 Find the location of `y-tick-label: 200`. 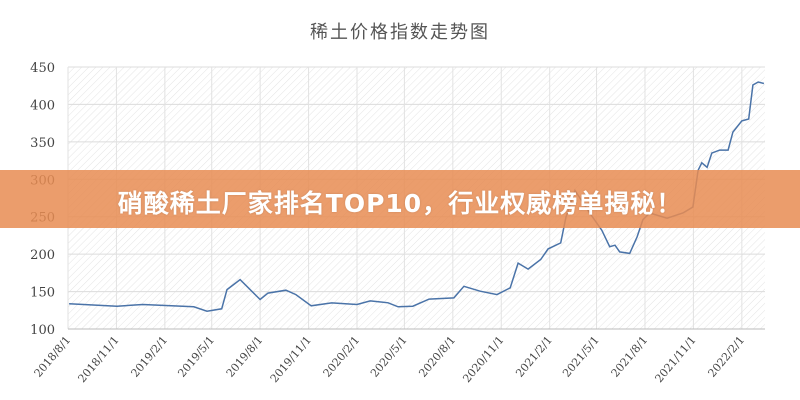

y-tick-label: 200 is located at coordinates (42, 255).